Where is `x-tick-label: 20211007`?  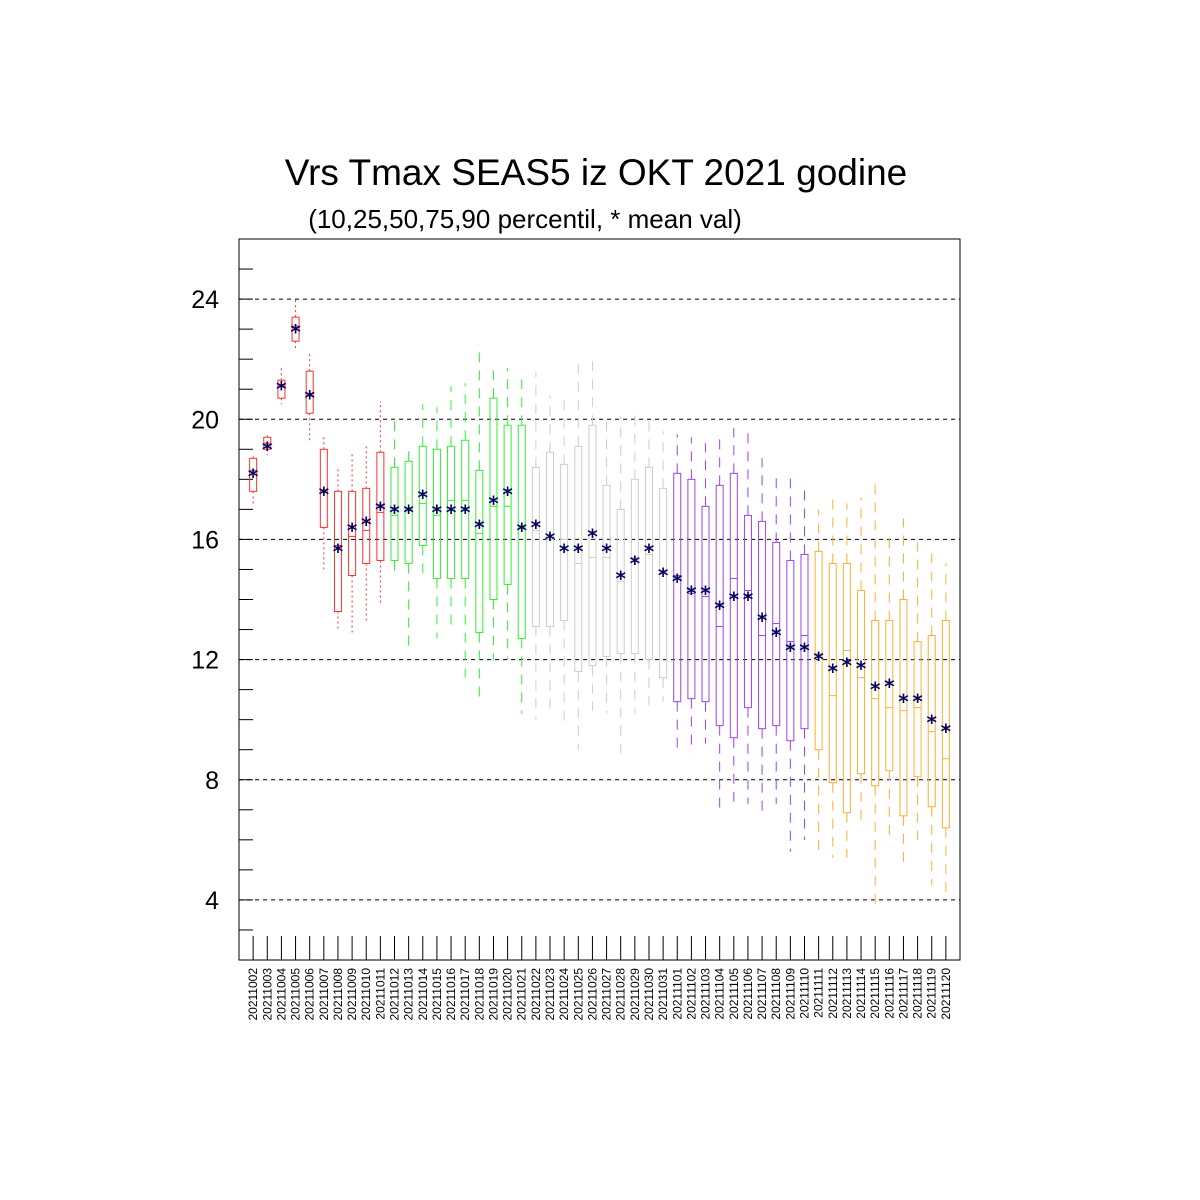
x-tick-label: 20211007 is located at coordinates (324, 994).